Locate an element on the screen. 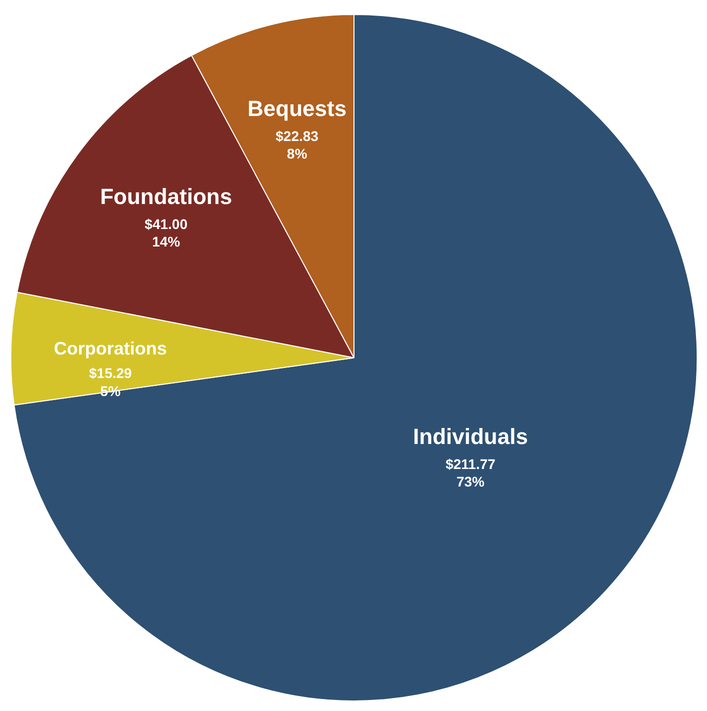 This screenshot has height=711, width=707. slice-label: Bequests is located at coordinates (297, 108).